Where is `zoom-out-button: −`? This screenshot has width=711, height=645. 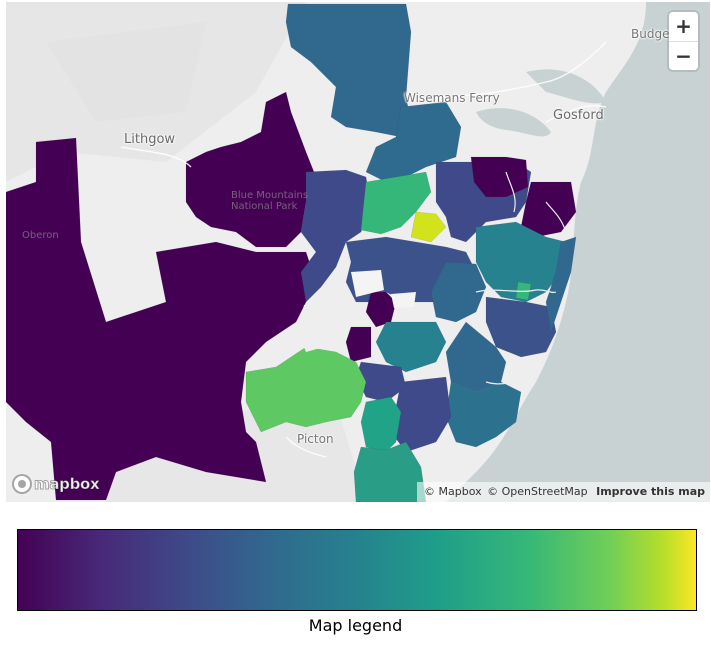 zoom-out-button: − is located at coordinates (683, 55).